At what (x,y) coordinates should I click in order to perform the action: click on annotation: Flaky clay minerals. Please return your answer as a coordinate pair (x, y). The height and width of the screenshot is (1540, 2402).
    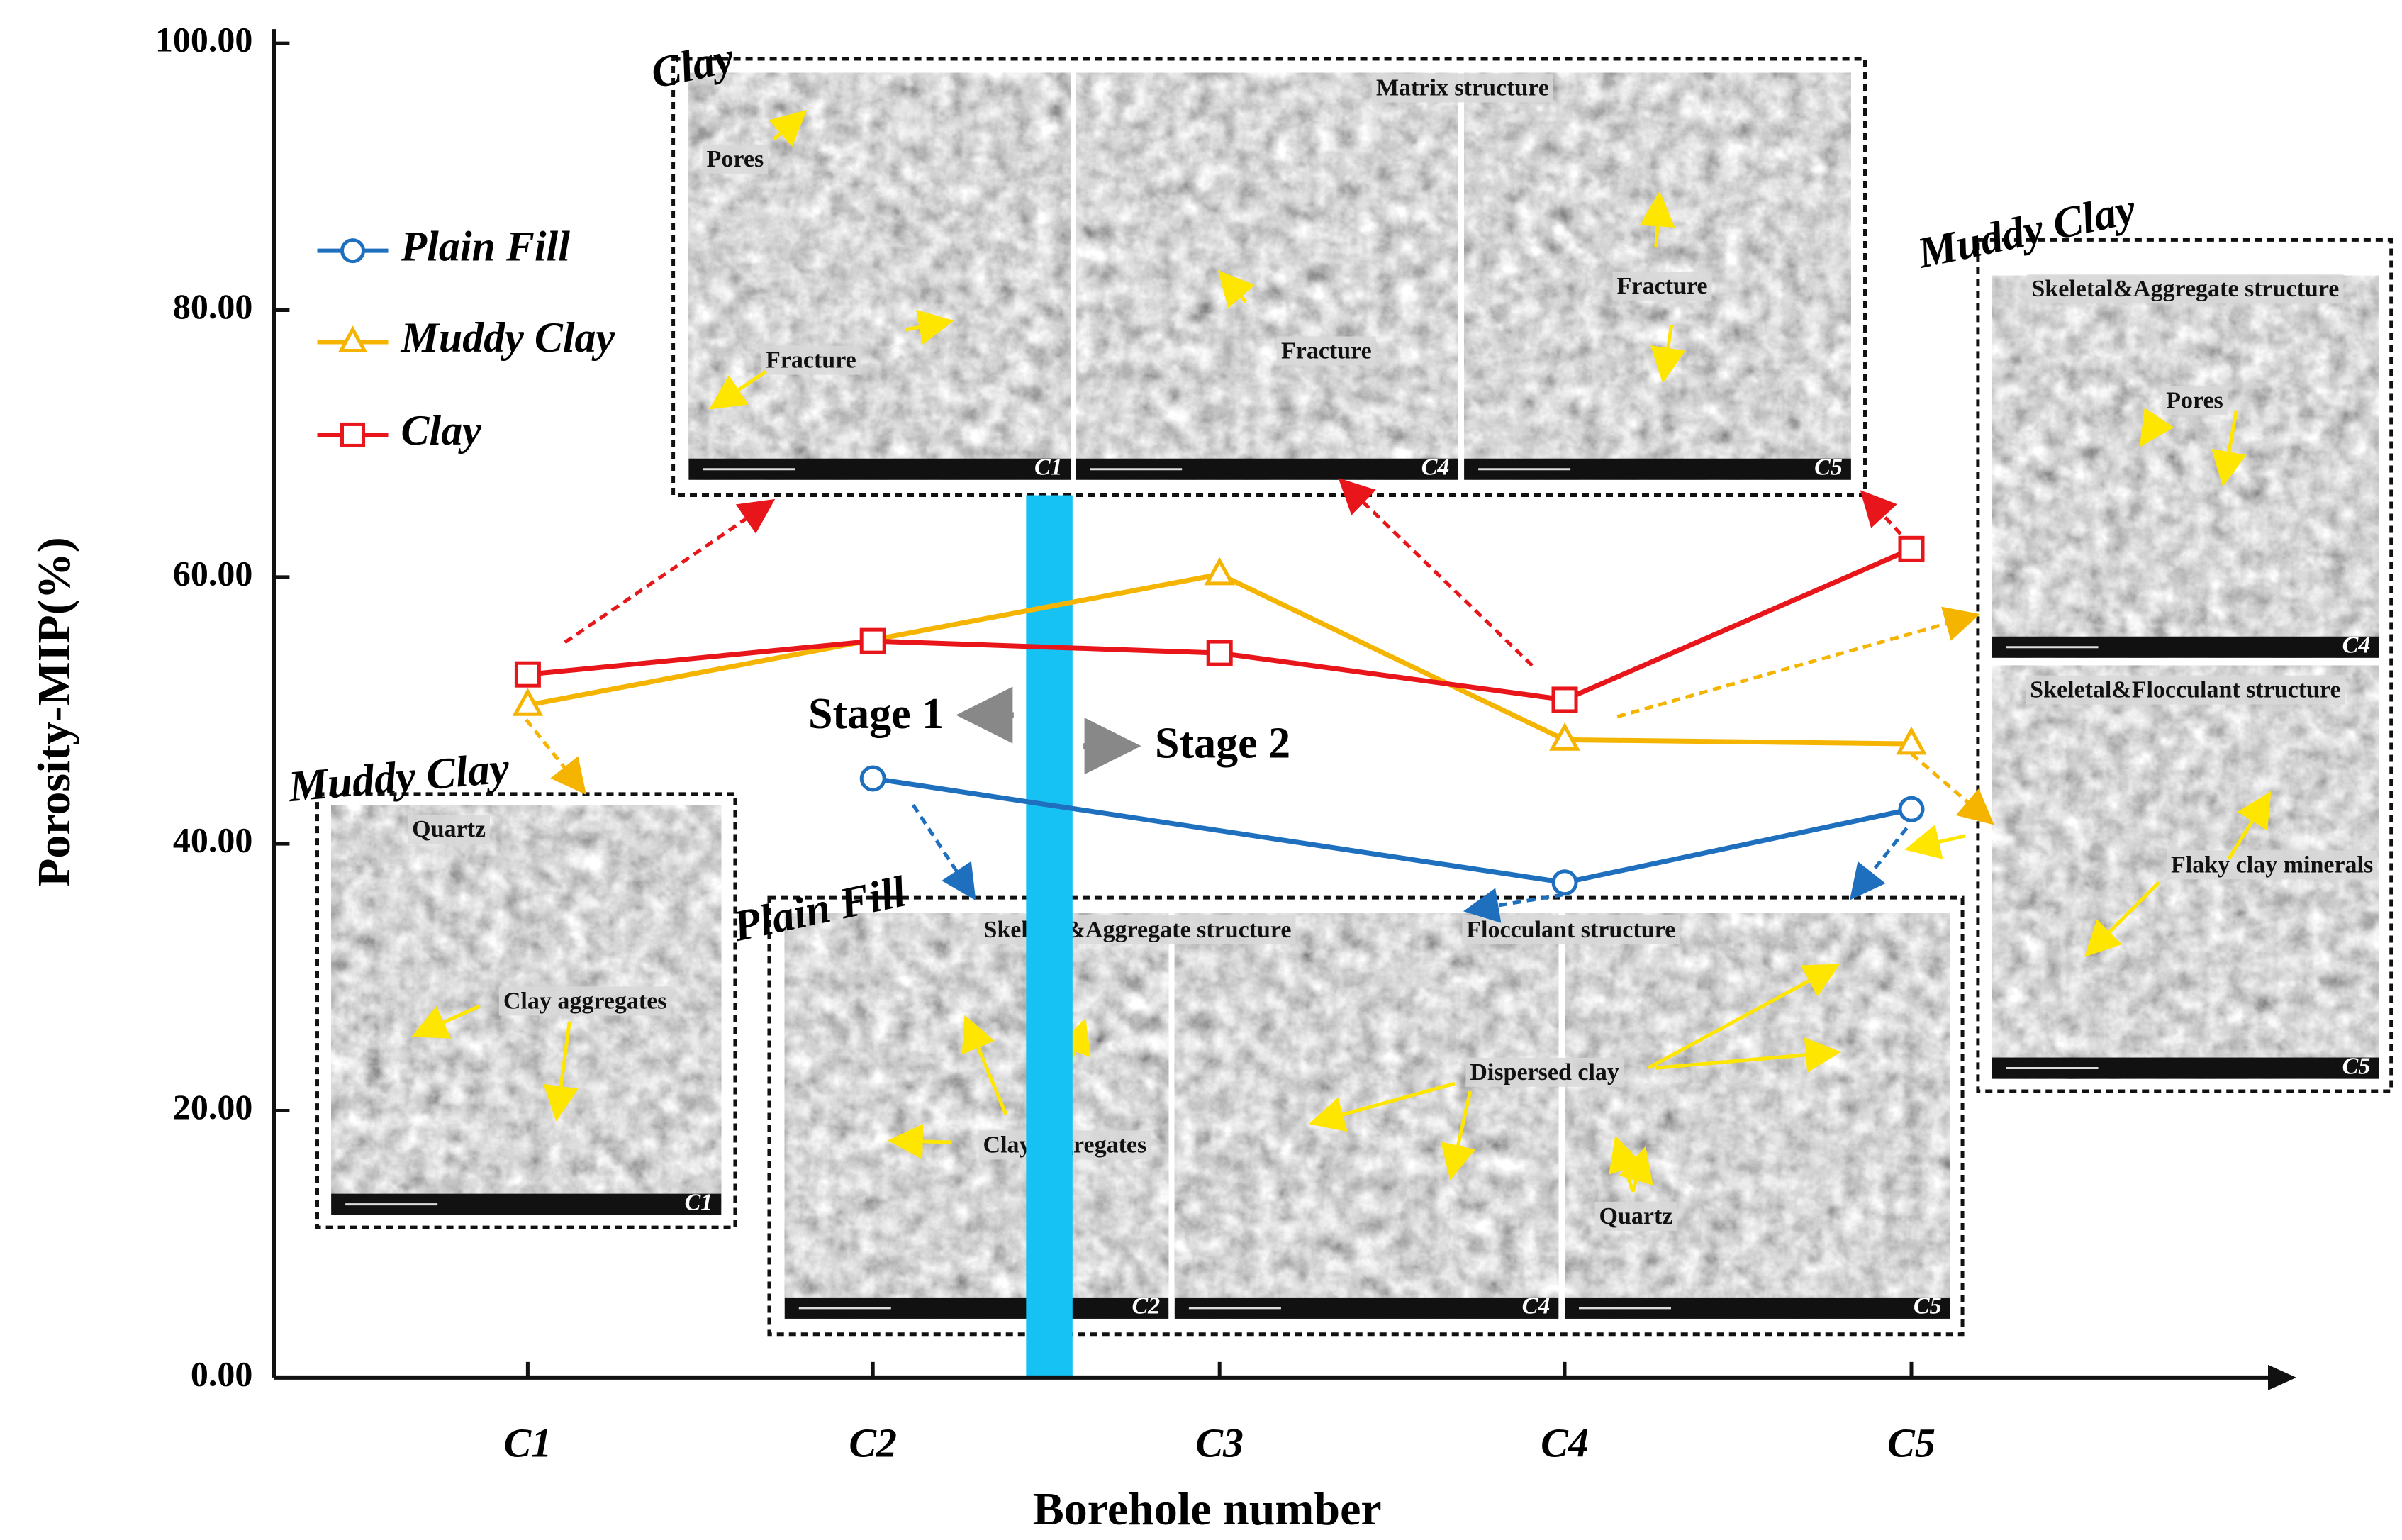
    Looking at the image, I should click on (2272, 865).